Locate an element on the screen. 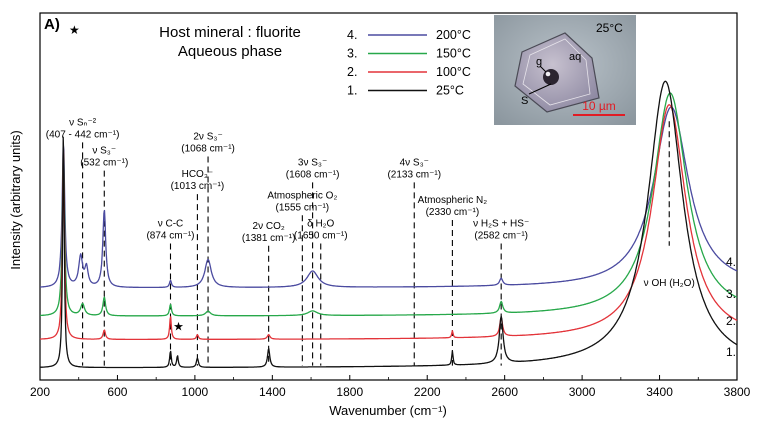  crystal-rim is located at coordinates (556, 72).